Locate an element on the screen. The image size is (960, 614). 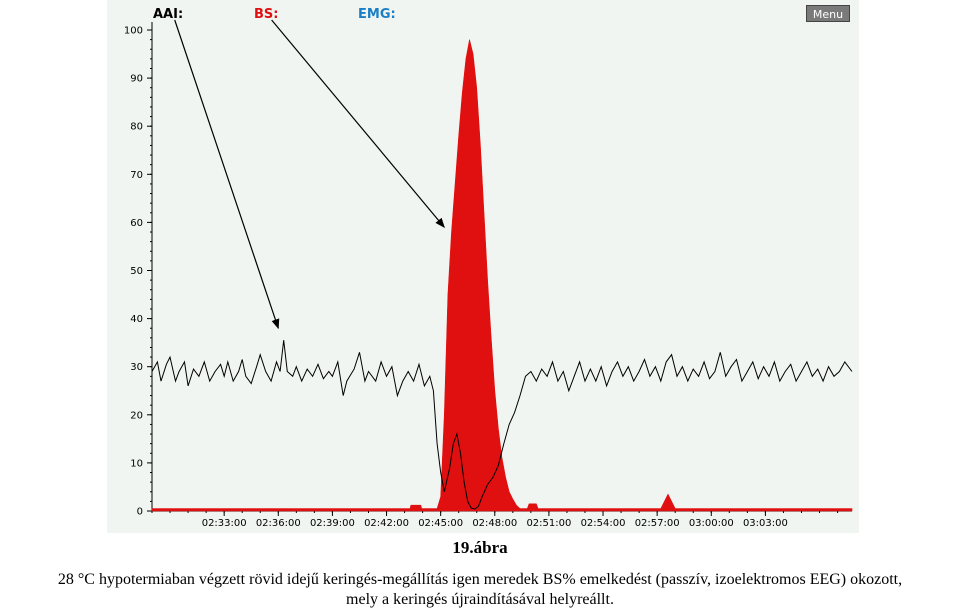
annotation-arrow-aai is located at coordinates (227, 174).